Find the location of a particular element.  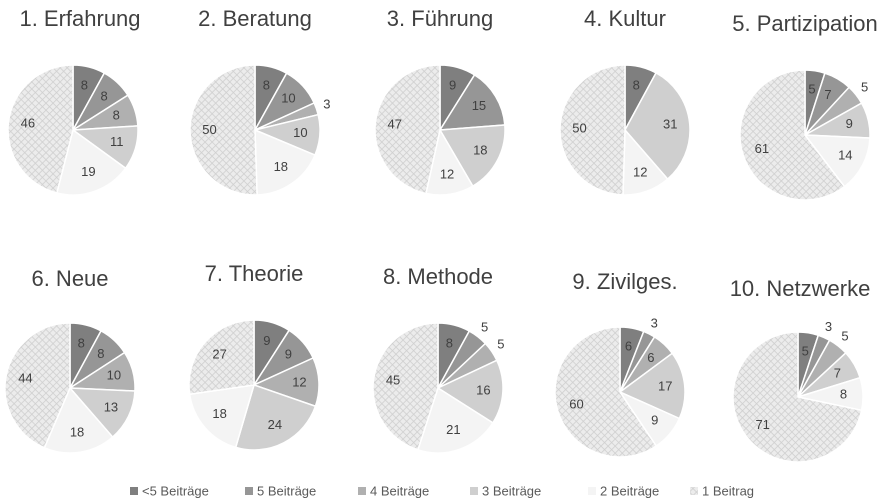

data-label: 27 is located at coordinates (219, 354).